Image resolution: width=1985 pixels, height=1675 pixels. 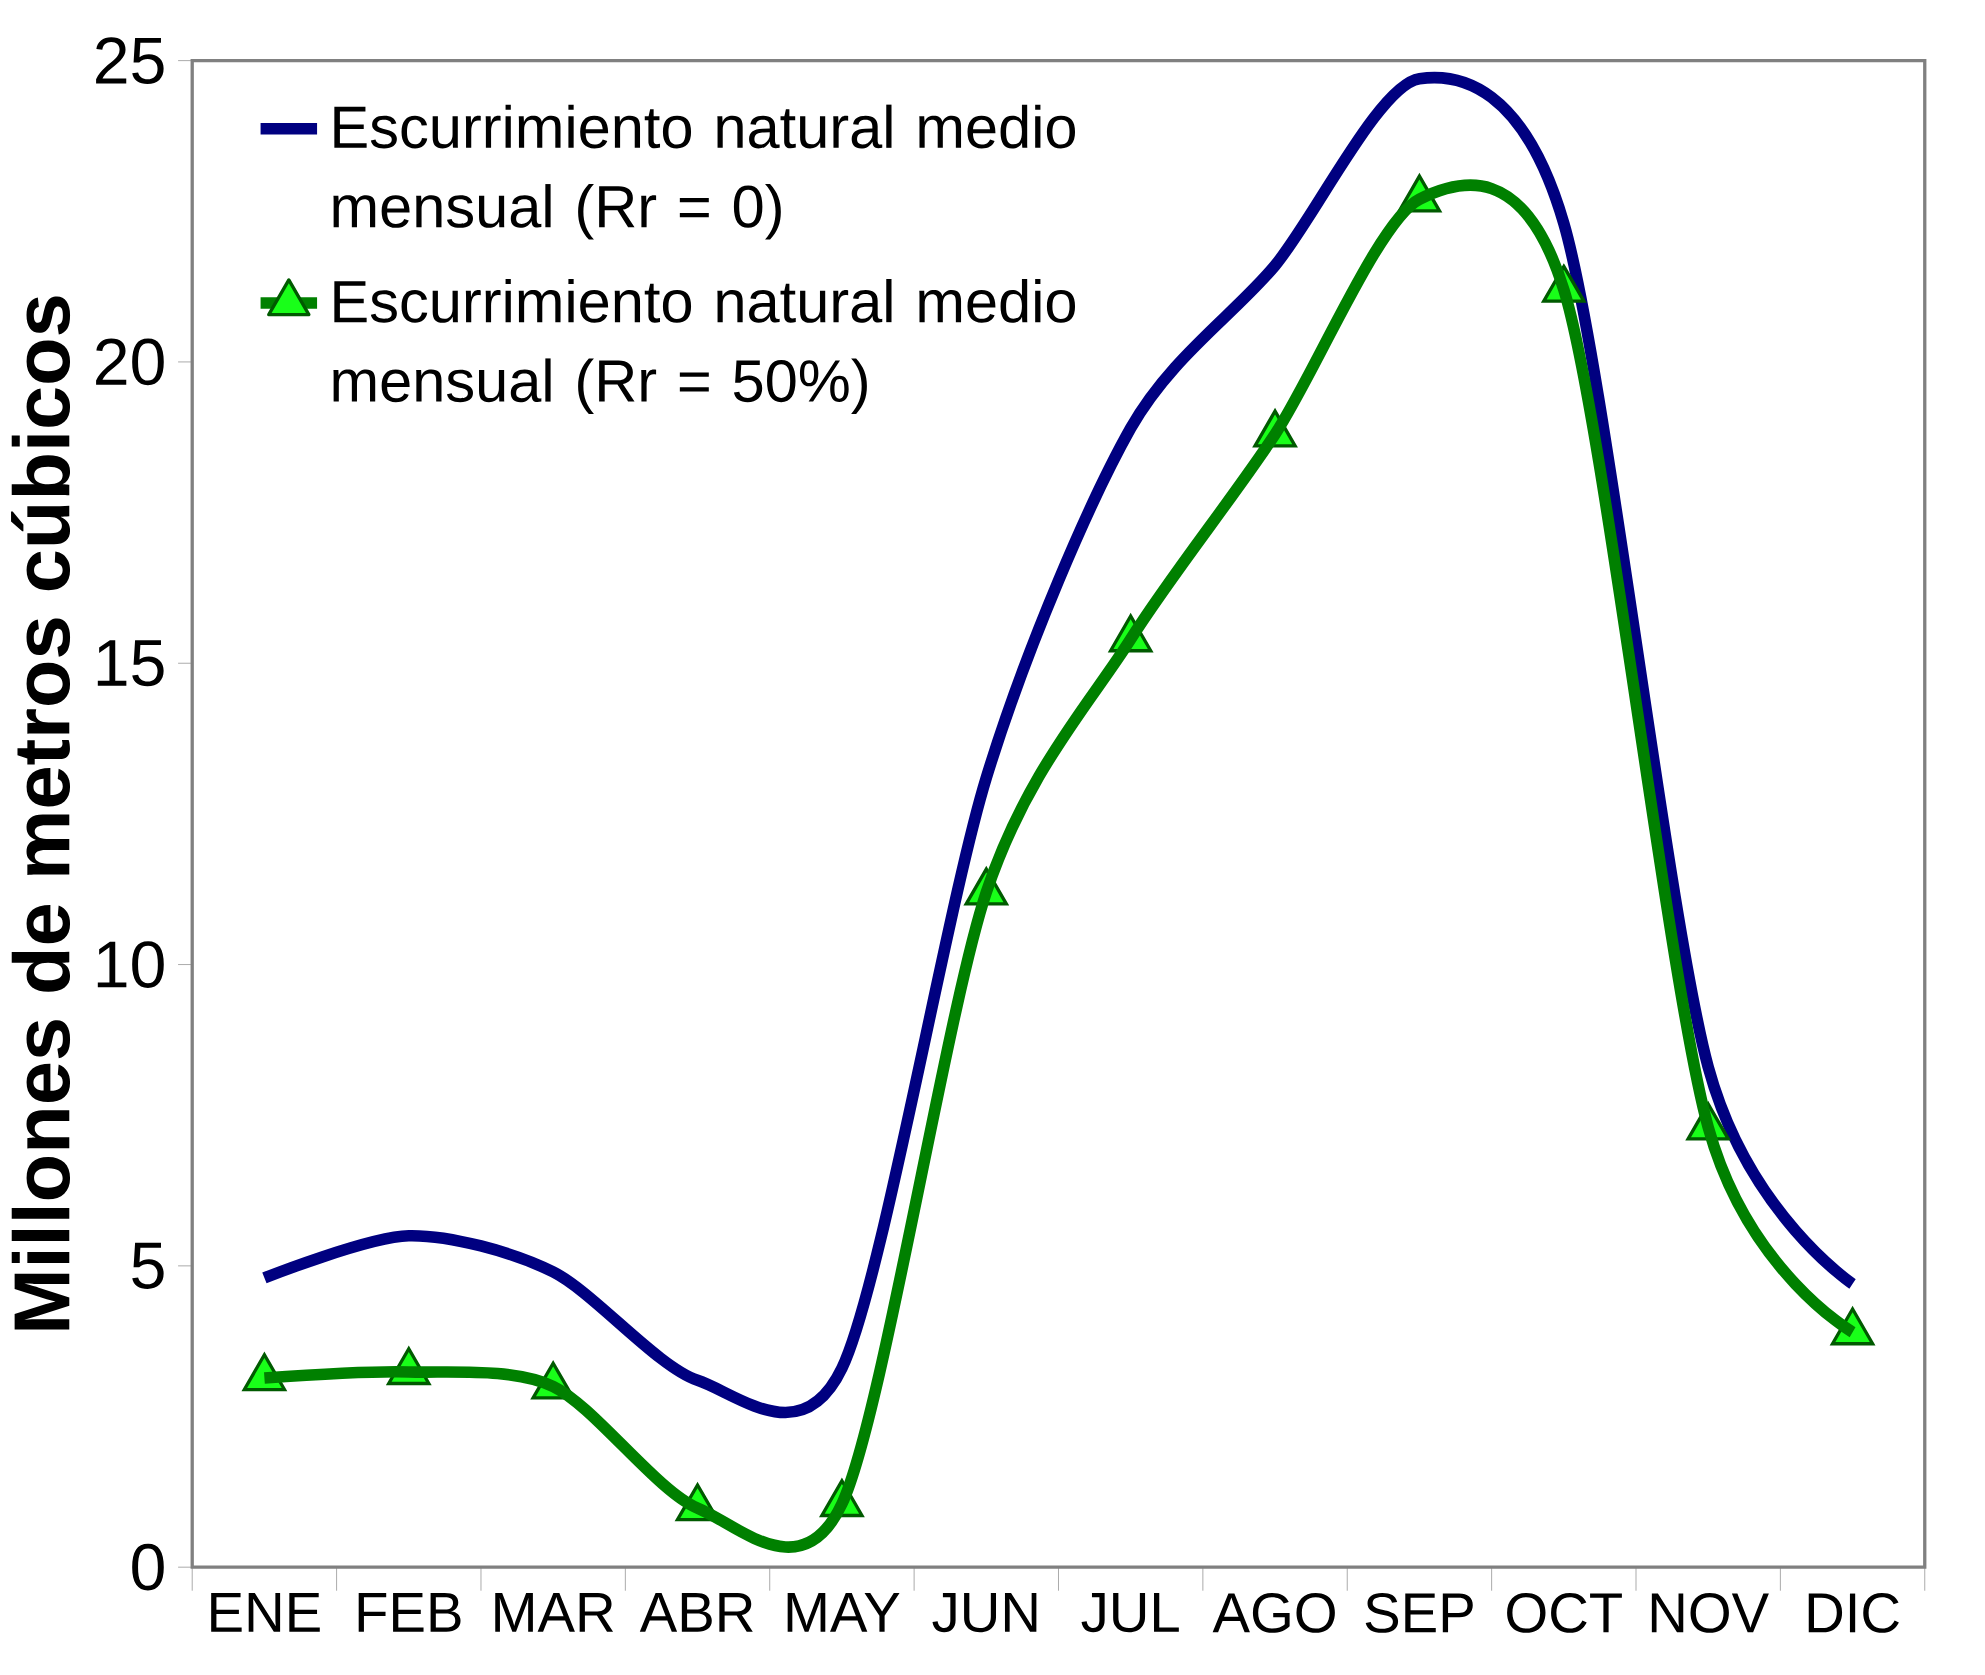 What do you see at coordinates (843, 1612) in the screenshot?
I see `x-tick-label: MAY` at bounding box center [843, 1612].